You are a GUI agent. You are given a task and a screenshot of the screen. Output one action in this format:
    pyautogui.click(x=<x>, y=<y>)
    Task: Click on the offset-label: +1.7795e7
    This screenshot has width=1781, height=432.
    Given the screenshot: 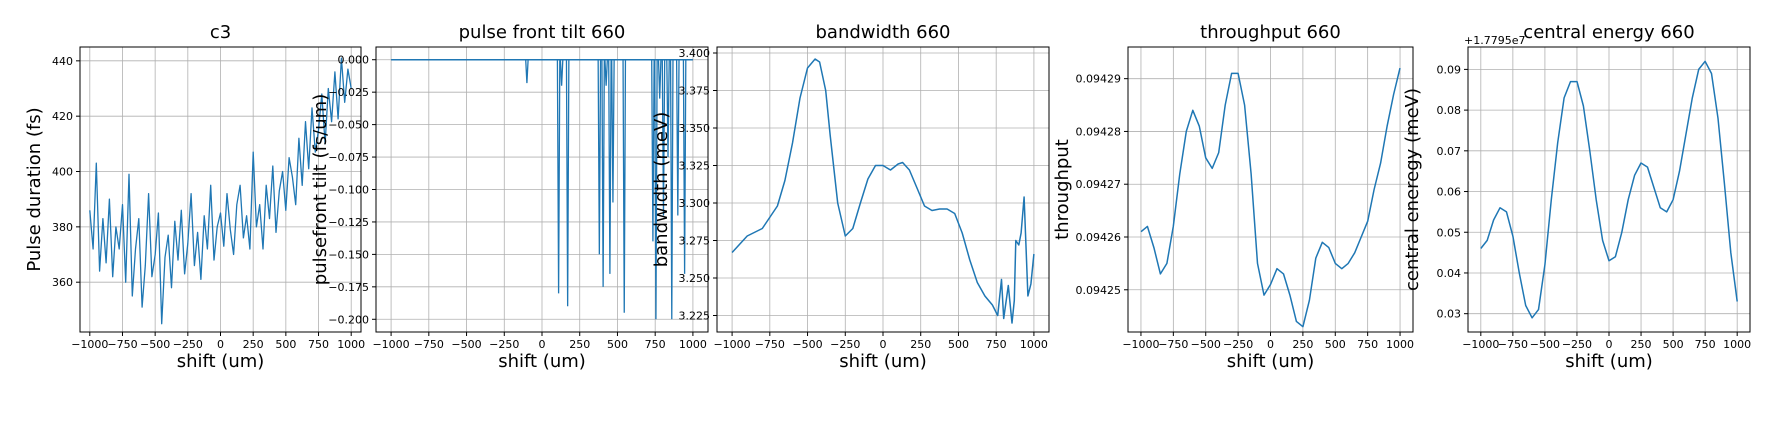 What is the action you would take?
    pyautogui.click(x=1494, y=40)
    